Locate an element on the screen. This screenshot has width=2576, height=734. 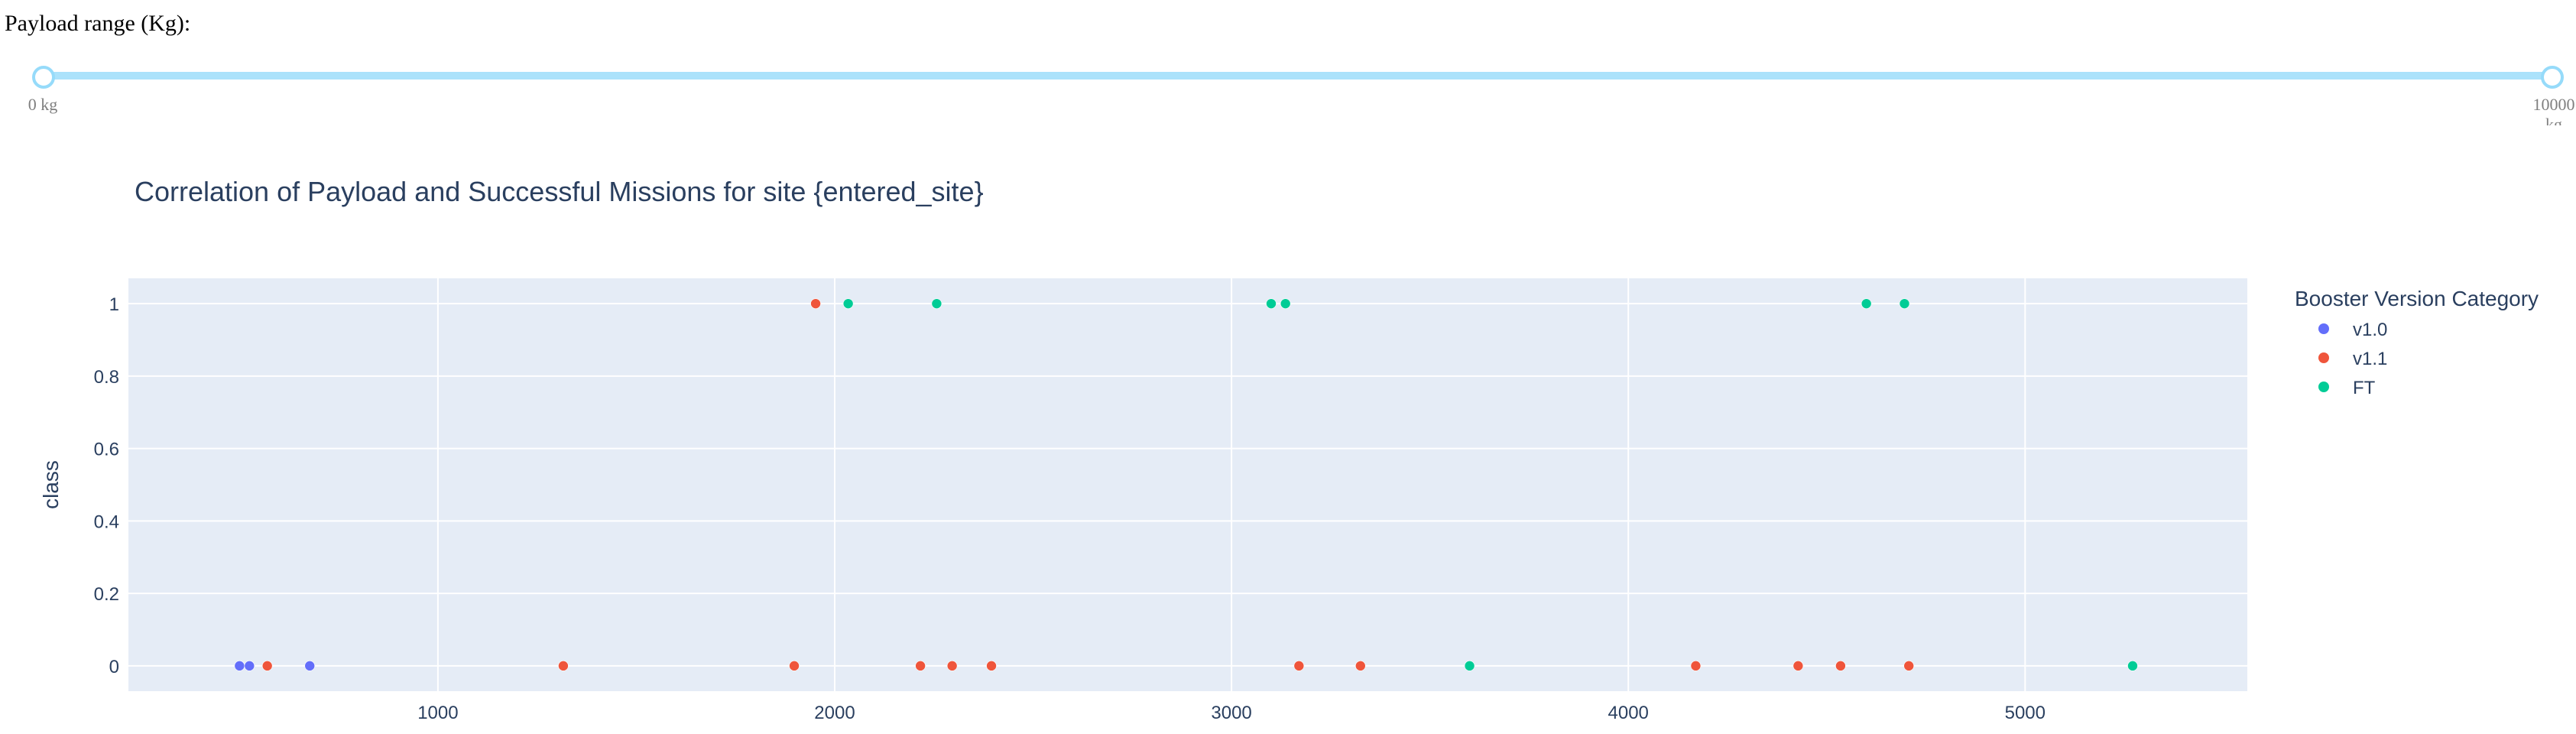
y-tick-label: 1 is located at coordinates (114, 304).